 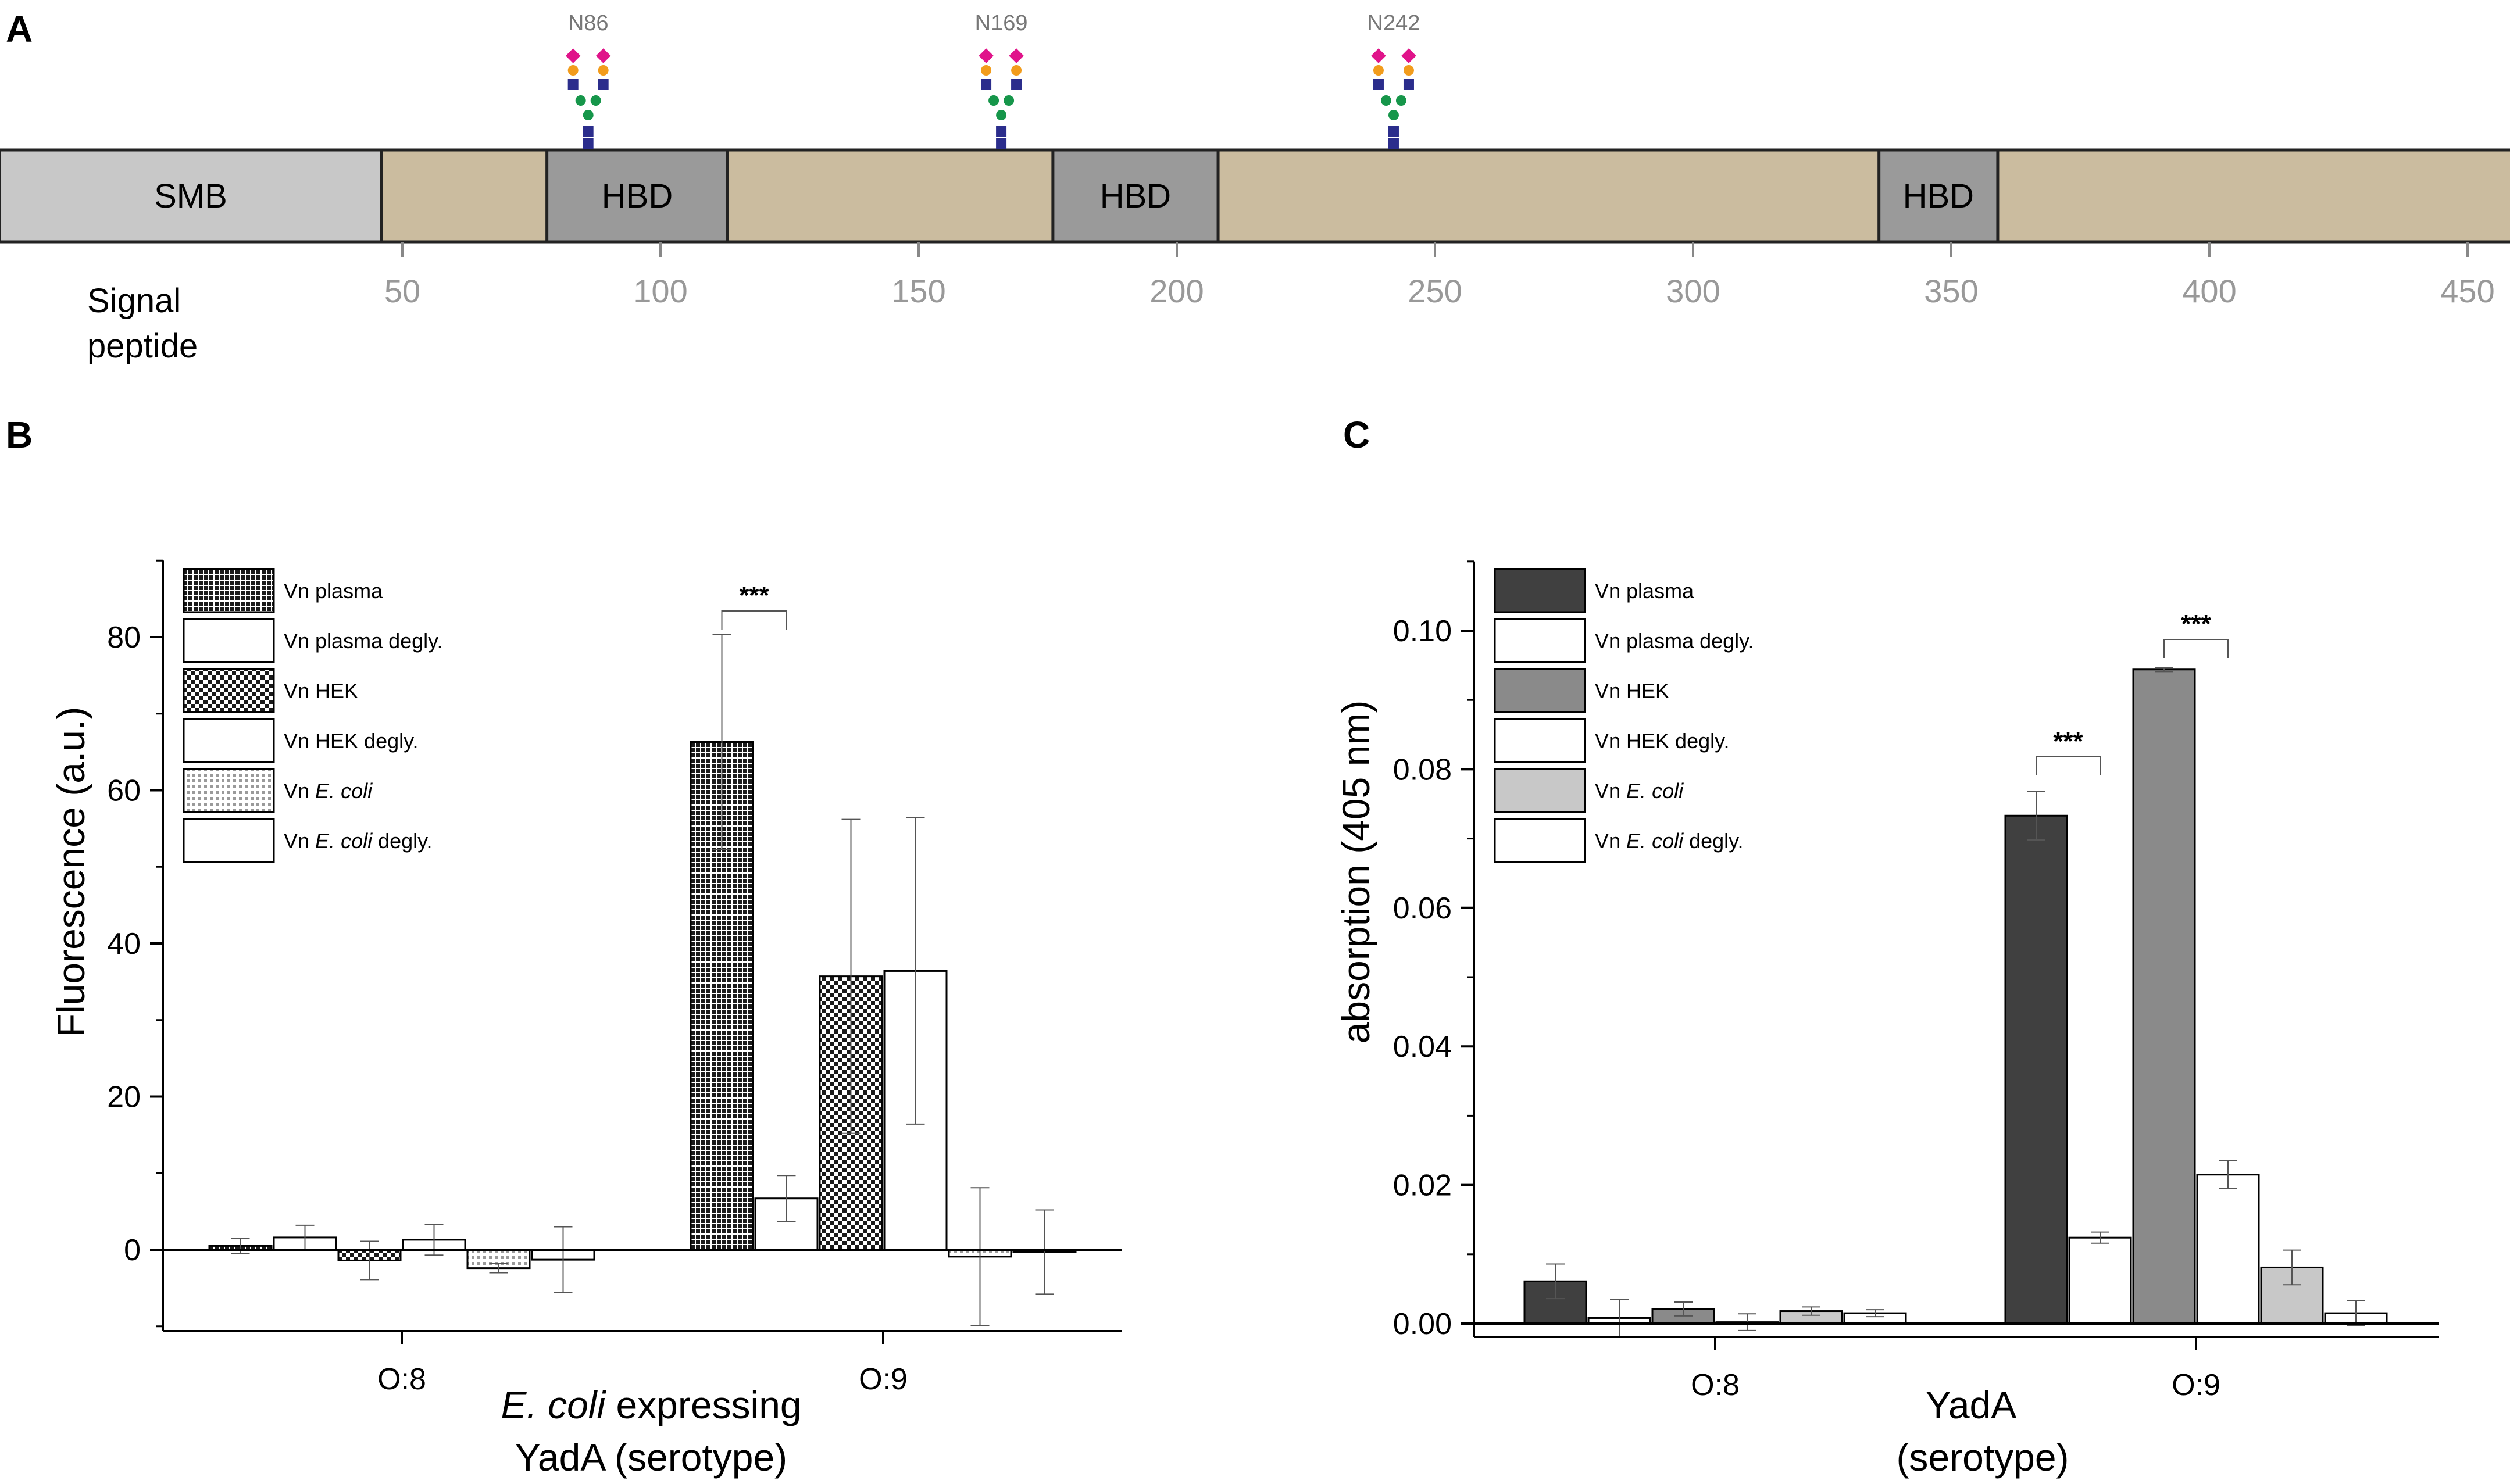 What do you see at coordinates (2164, 997) in the screenshot?
I see `bar-chart-c-vn-hek-O9` at bounding box center [2164, 997].